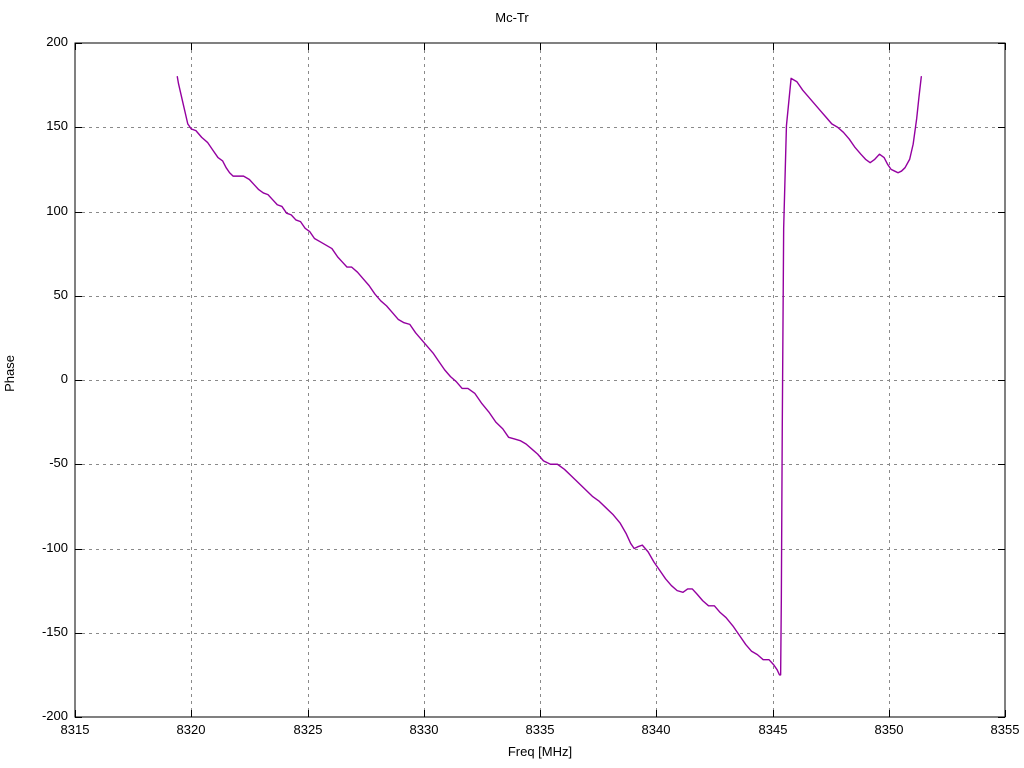 This screenshot has width=1024, height=768. What do you see at coordinates (54, 631) in the screenshot?
I see `y-axis-tick-label: -150` at bounding box center [54, 631].